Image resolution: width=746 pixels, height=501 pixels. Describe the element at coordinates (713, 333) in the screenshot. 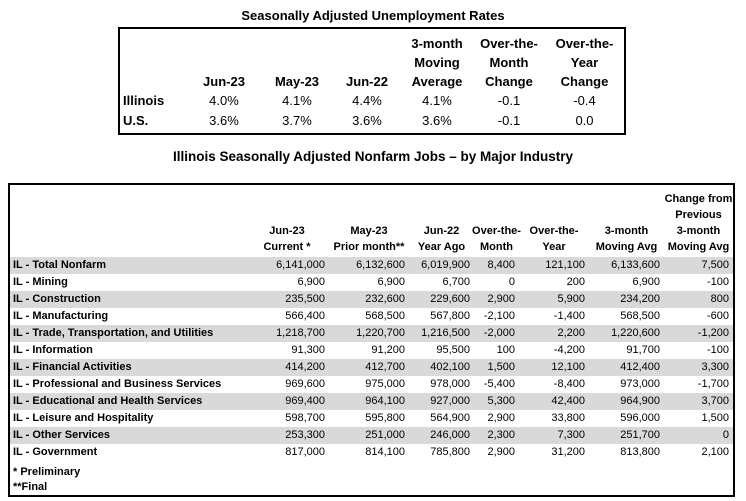

I see `jobs-value: -1,200` at that location.